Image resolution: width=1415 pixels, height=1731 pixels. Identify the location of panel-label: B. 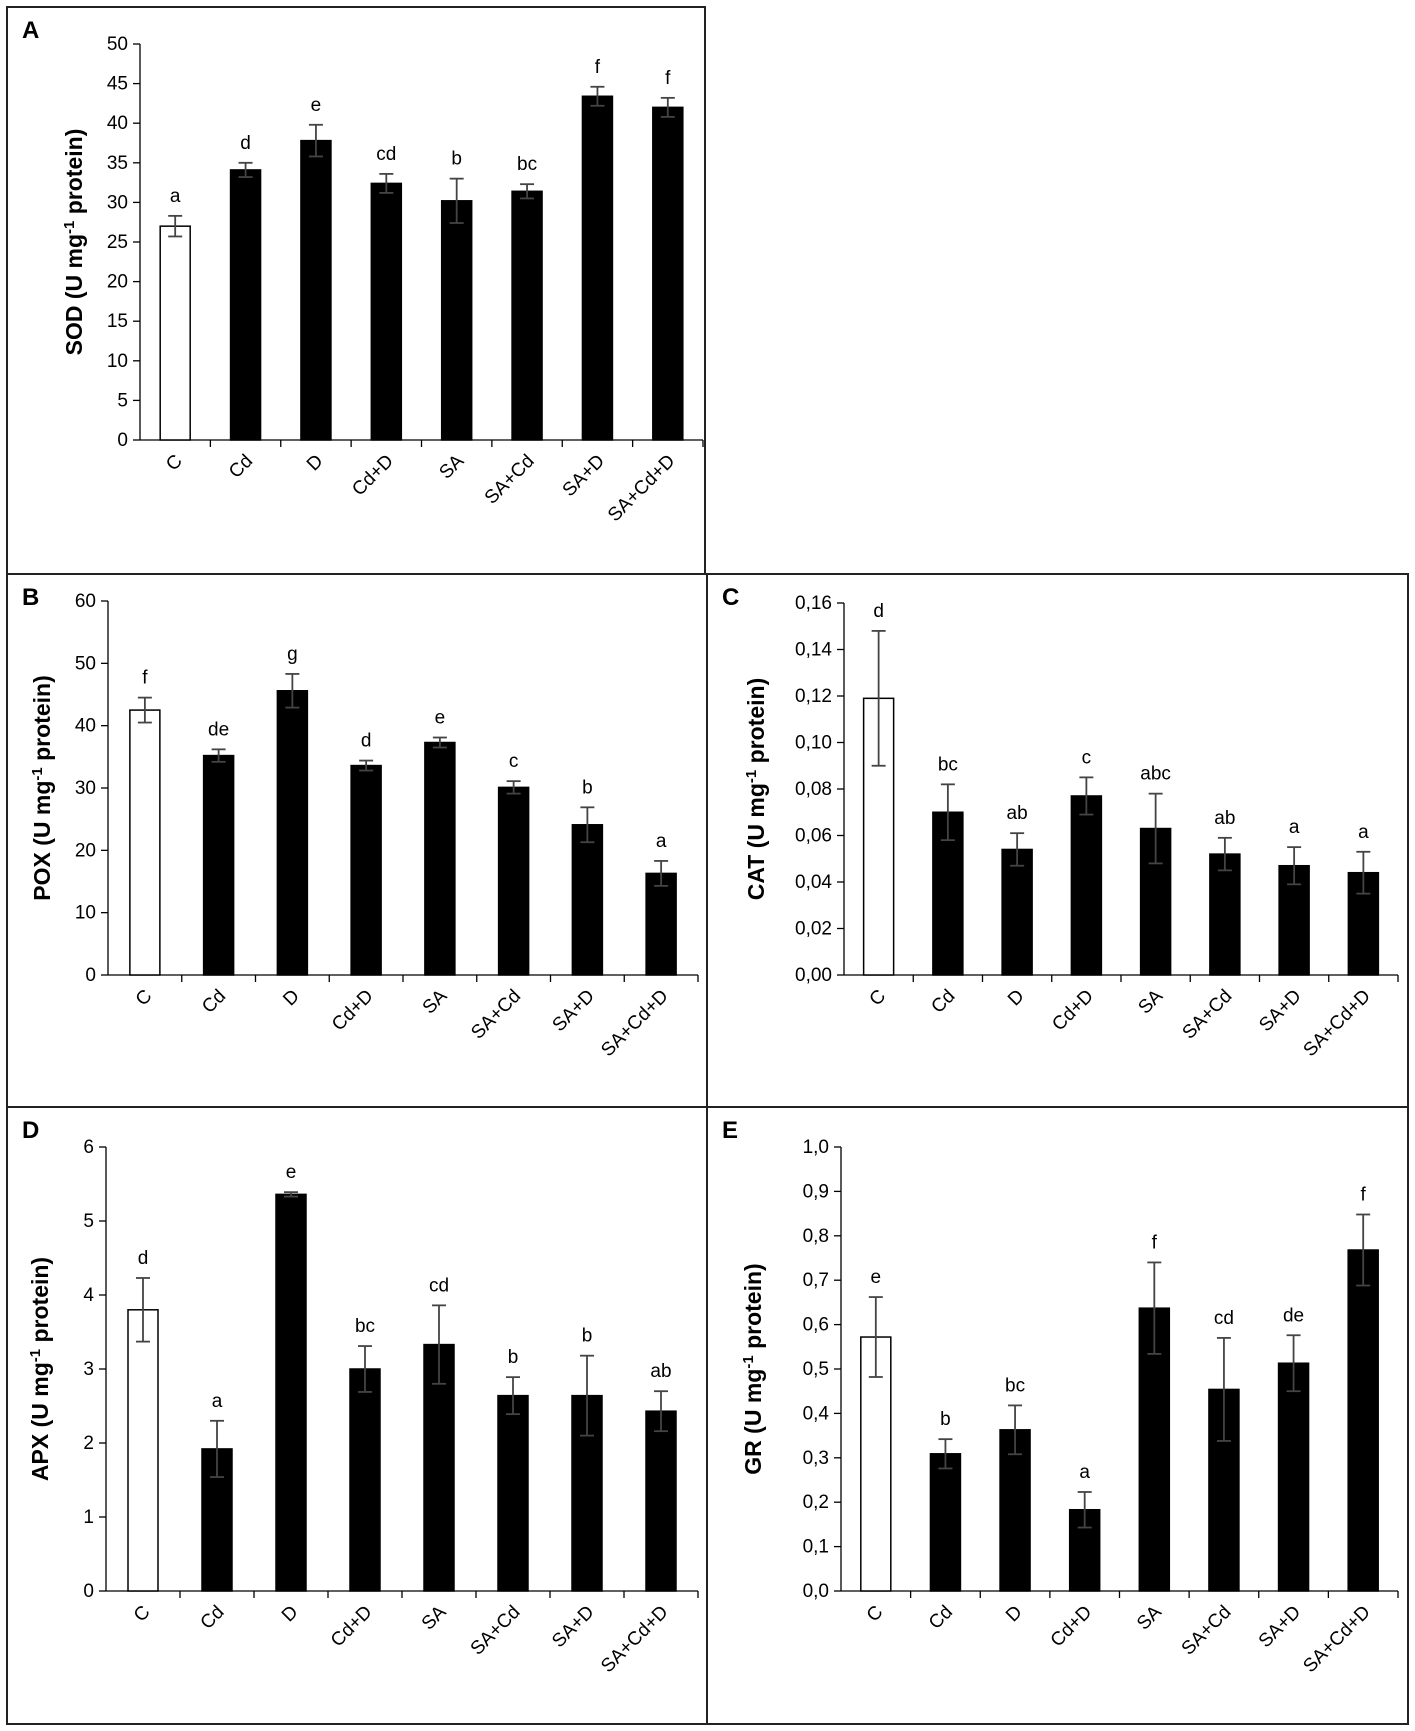
(30, 597).